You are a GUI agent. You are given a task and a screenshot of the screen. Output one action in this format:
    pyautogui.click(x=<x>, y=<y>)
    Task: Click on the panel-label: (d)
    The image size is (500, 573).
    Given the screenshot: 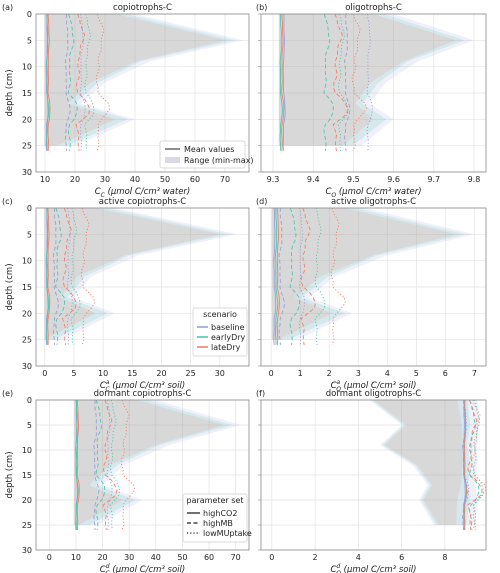 What is the action you would take?
    pyautogui.click(x=261, y=201)
    